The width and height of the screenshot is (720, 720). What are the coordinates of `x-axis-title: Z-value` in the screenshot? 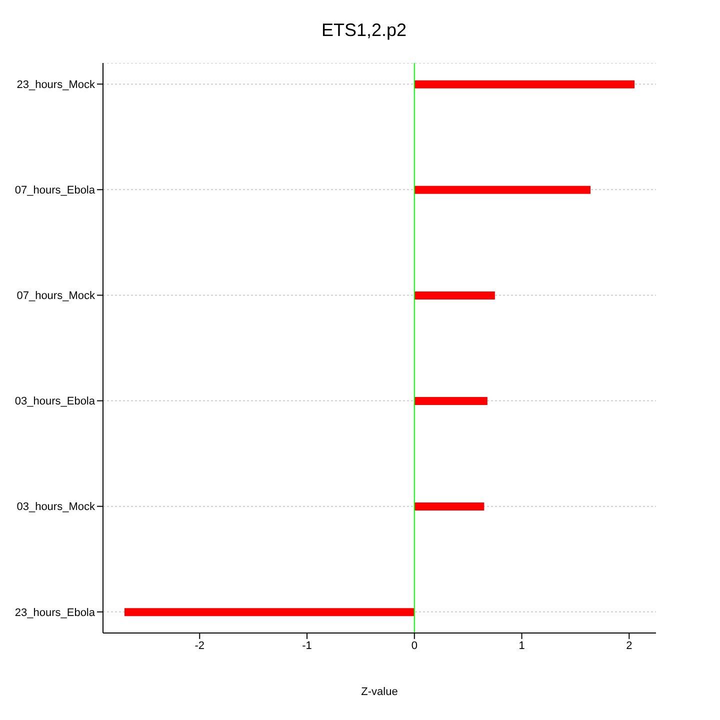 It's located at (379, 692).